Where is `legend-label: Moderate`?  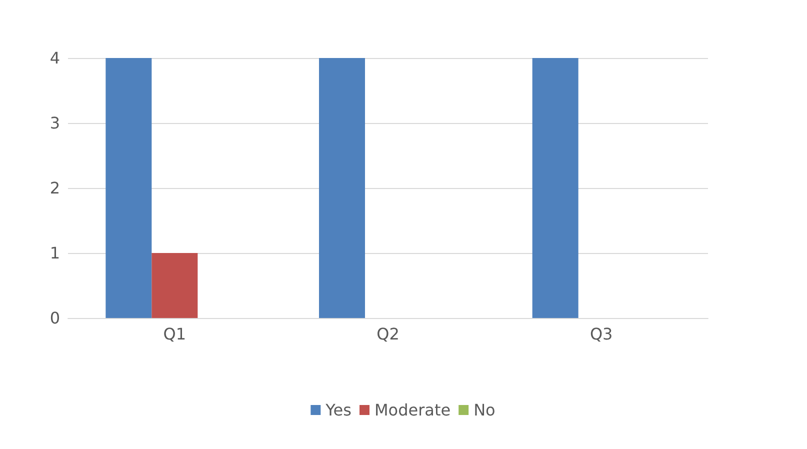 legend-label: Moderate is located at coordinates (412, 410).